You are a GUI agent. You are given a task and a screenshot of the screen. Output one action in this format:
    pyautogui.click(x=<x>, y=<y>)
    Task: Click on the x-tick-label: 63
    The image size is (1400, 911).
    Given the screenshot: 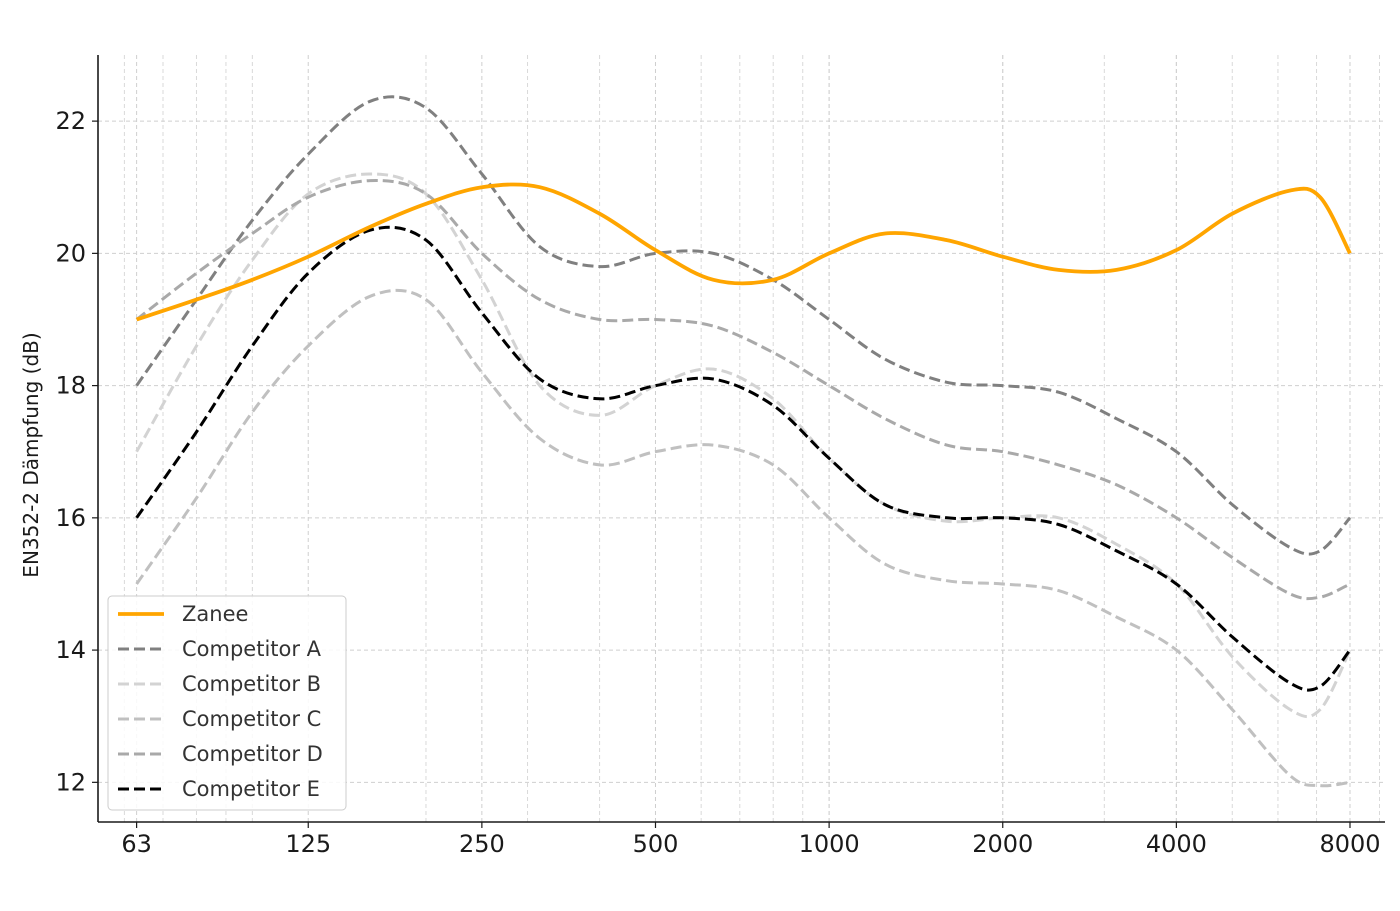 What is the action you would take?
    pyautogui.click(x=136, y=844)
    